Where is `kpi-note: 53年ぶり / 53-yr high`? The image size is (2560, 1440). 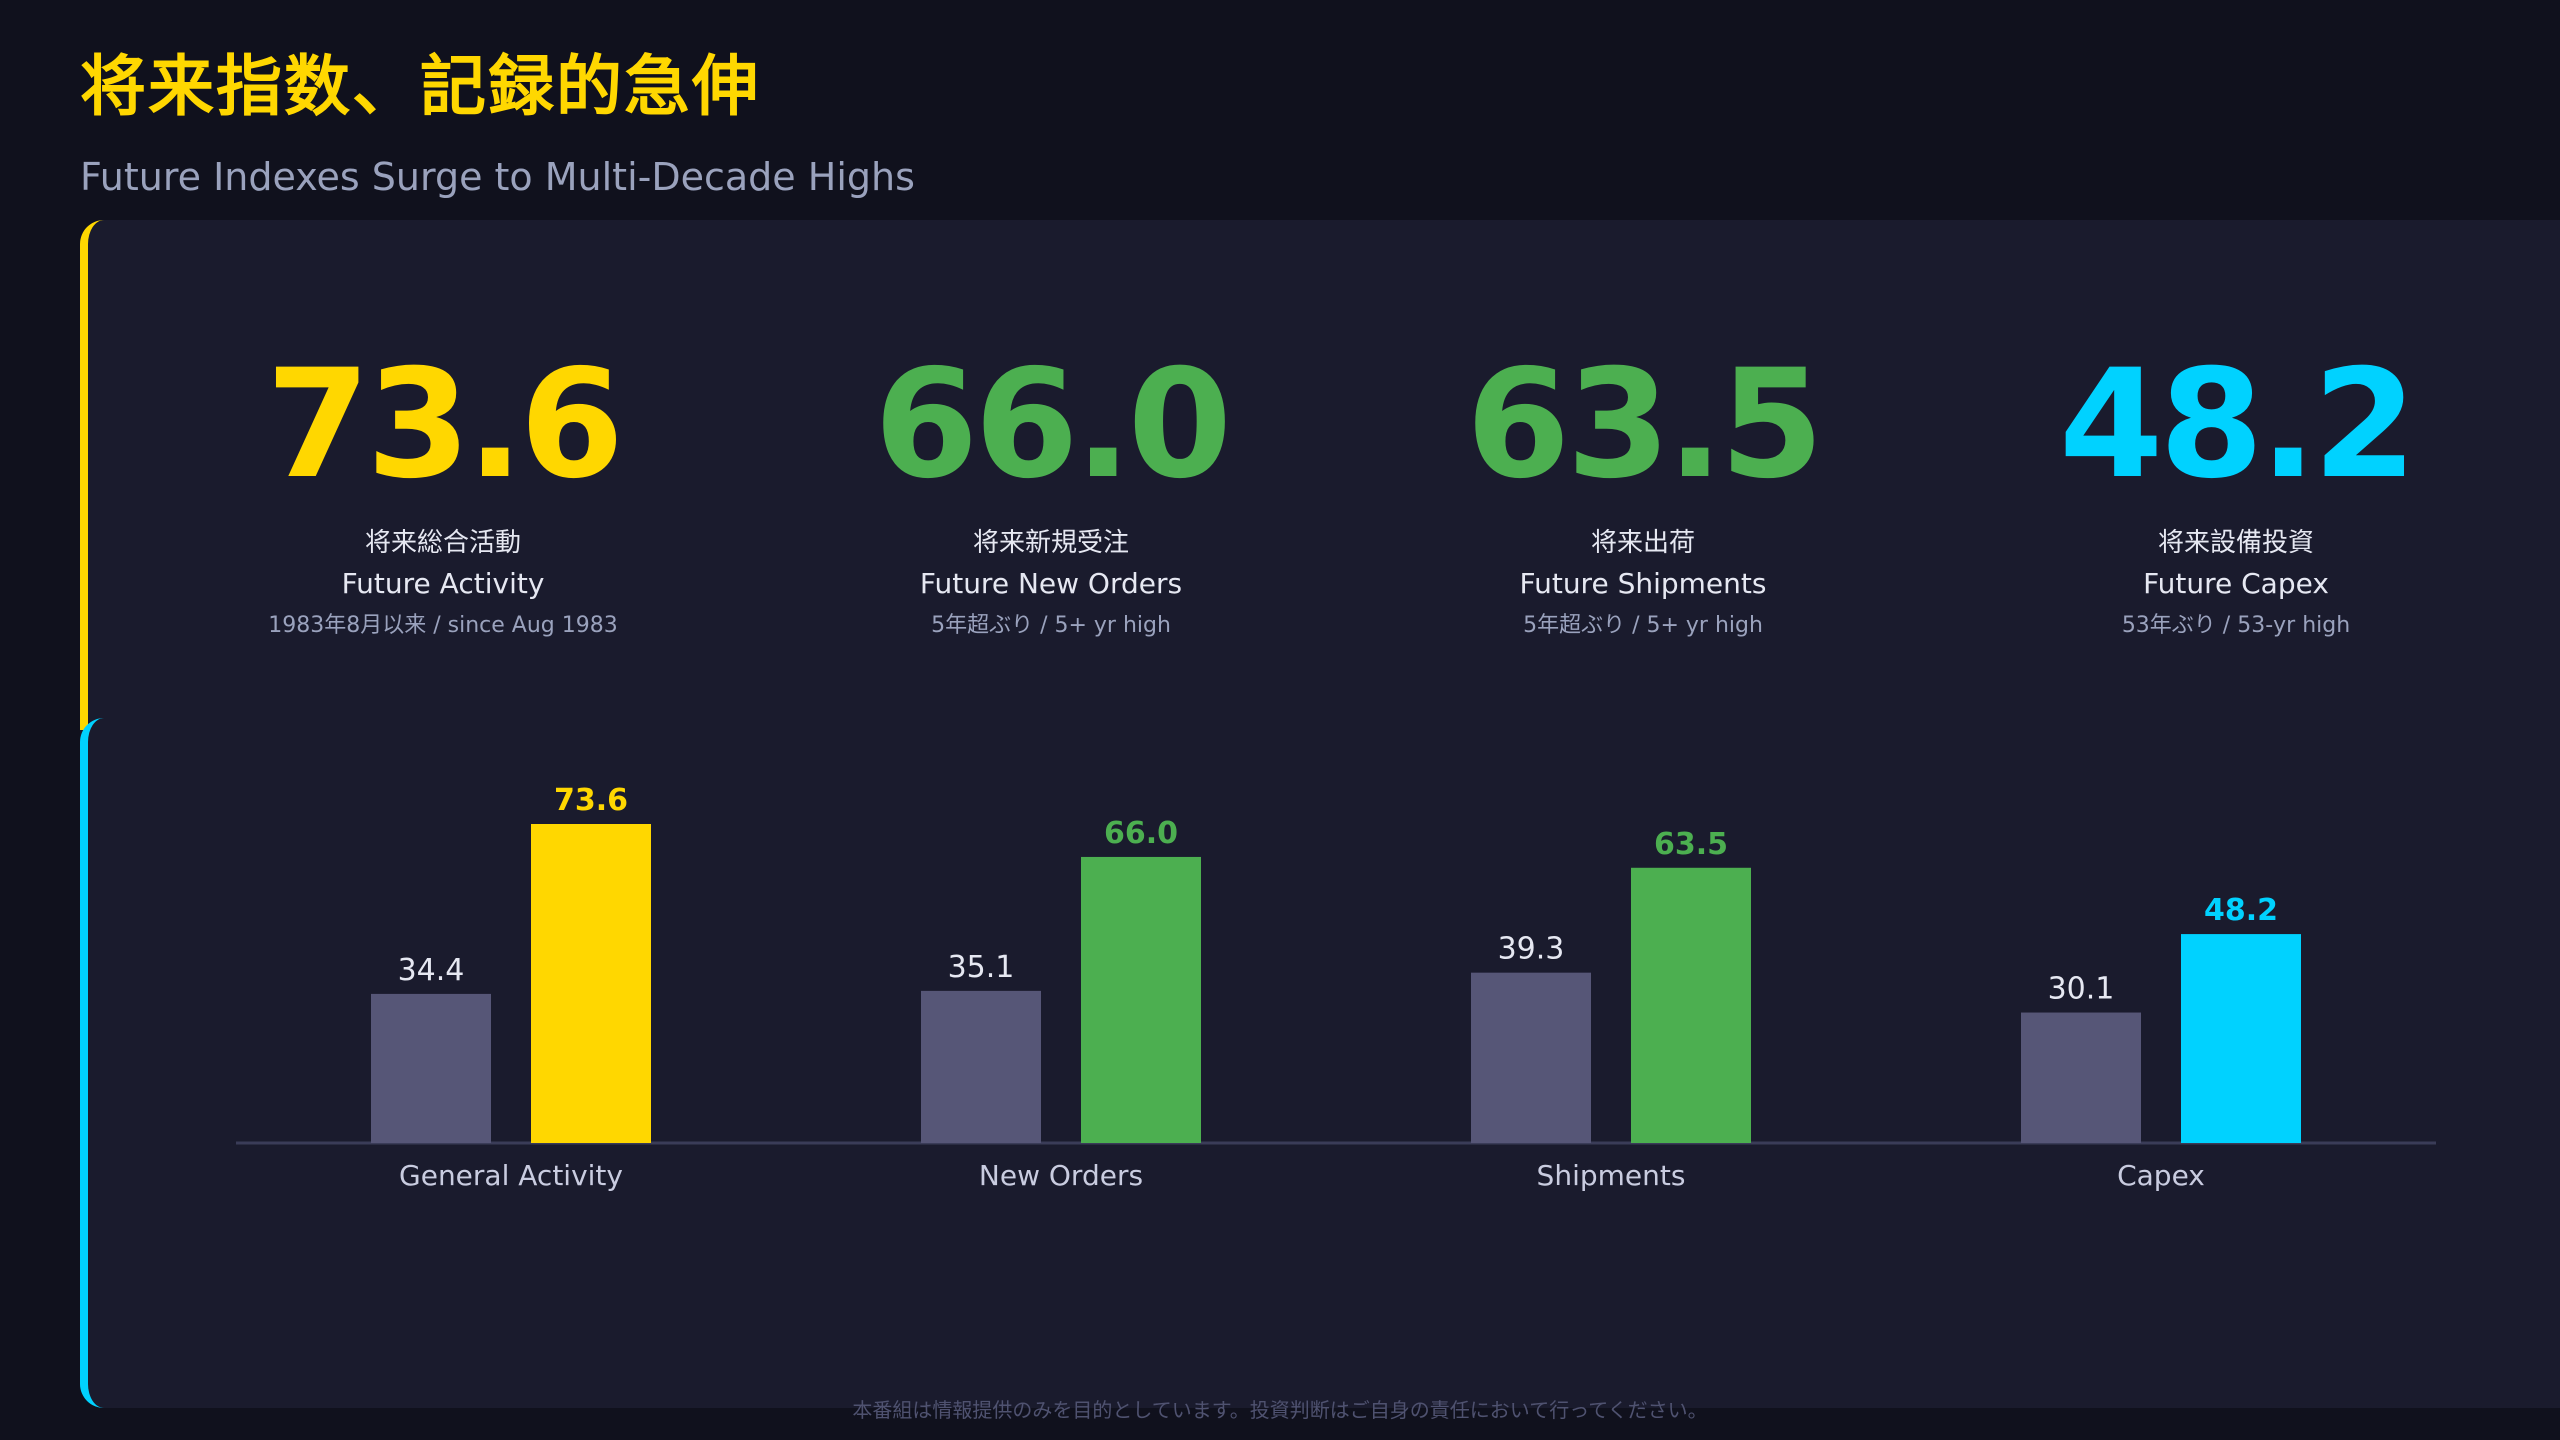 kpi-note: 53年ぶり / 53-yr high is located at coordinates (2236, 625).